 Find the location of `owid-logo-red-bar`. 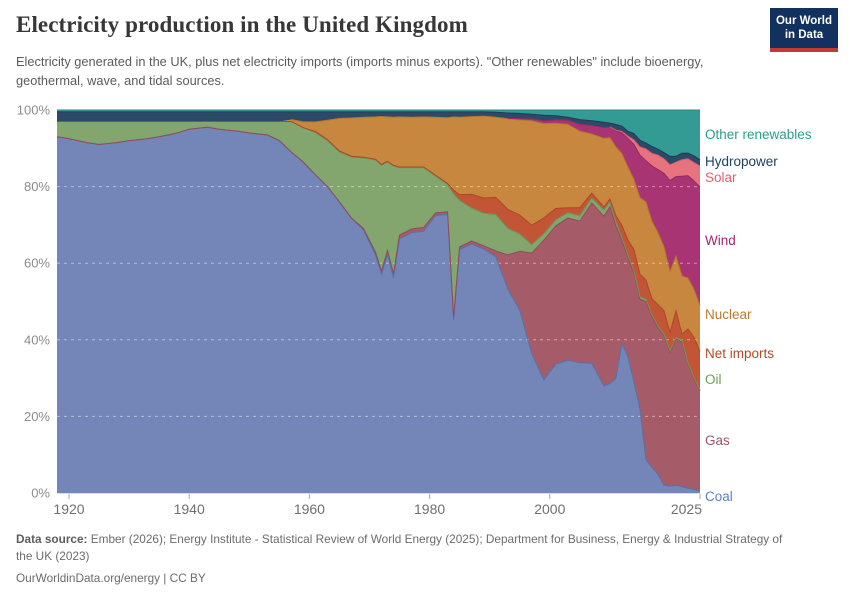

owid-logo-red-bar is located at coordinates (804, 49).